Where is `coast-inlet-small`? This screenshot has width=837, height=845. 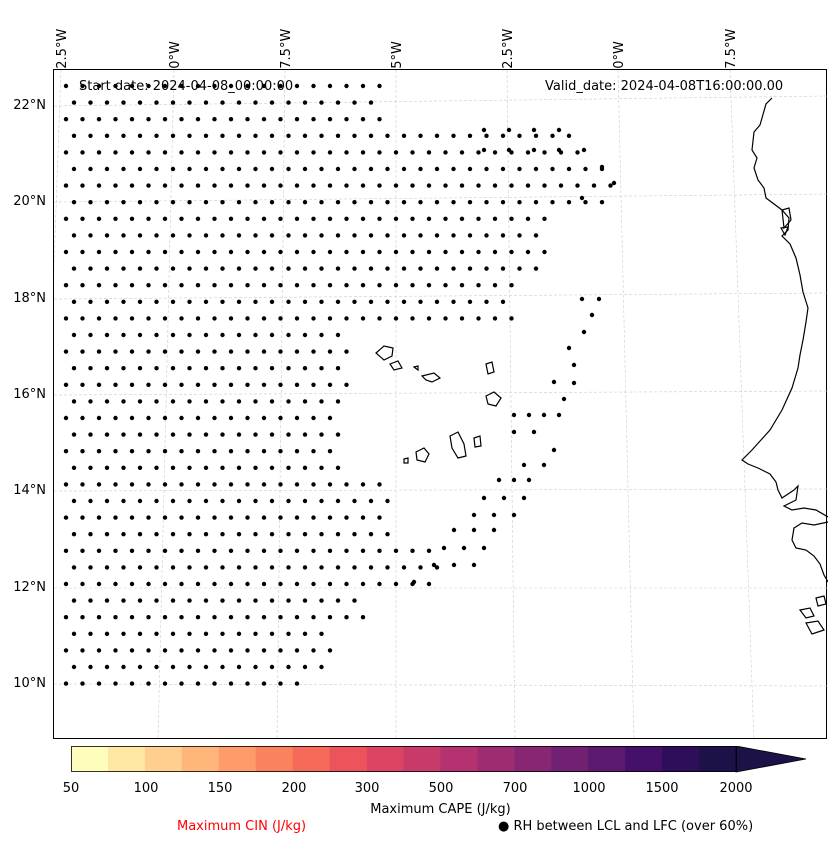
coast-inlet-small is located at coordinates (784, 231).